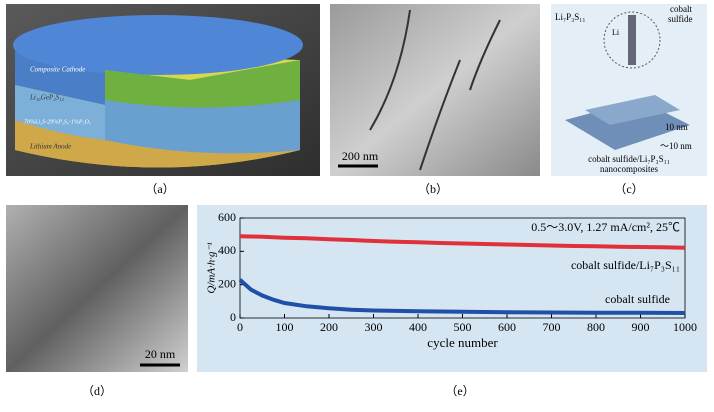 This screenshot has height=412, width=714. Describe the element at coordinates (628, 189) in the screenshot. I see `caption: （c）` at that location.